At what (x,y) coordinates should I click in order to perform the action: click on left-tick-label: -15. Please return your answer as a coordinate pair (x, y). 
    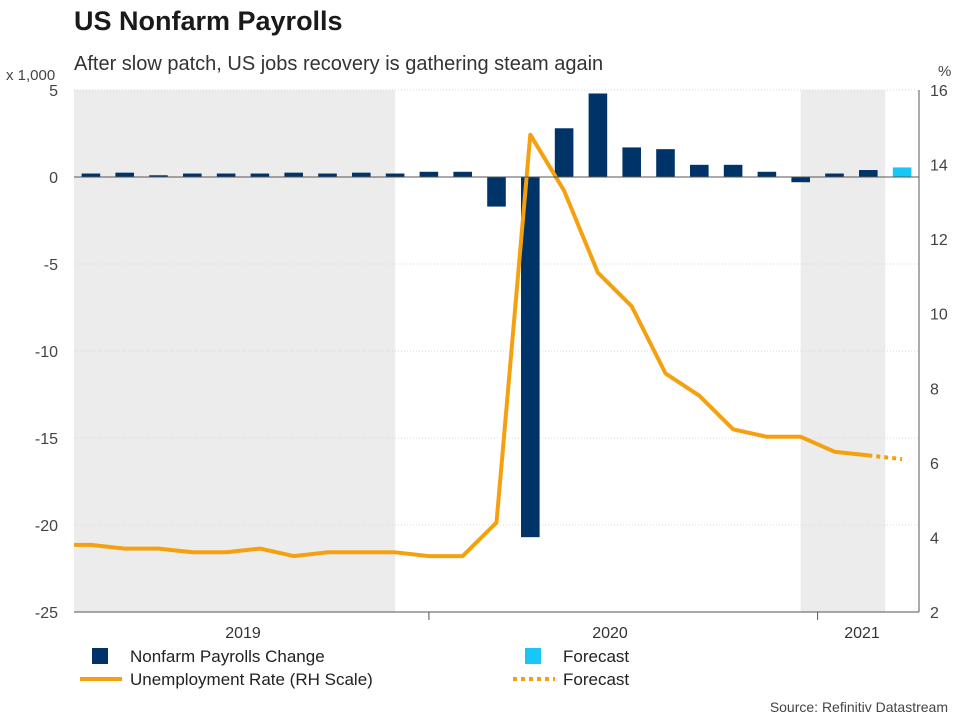
    Looking at the image, I should click on (46, 439).